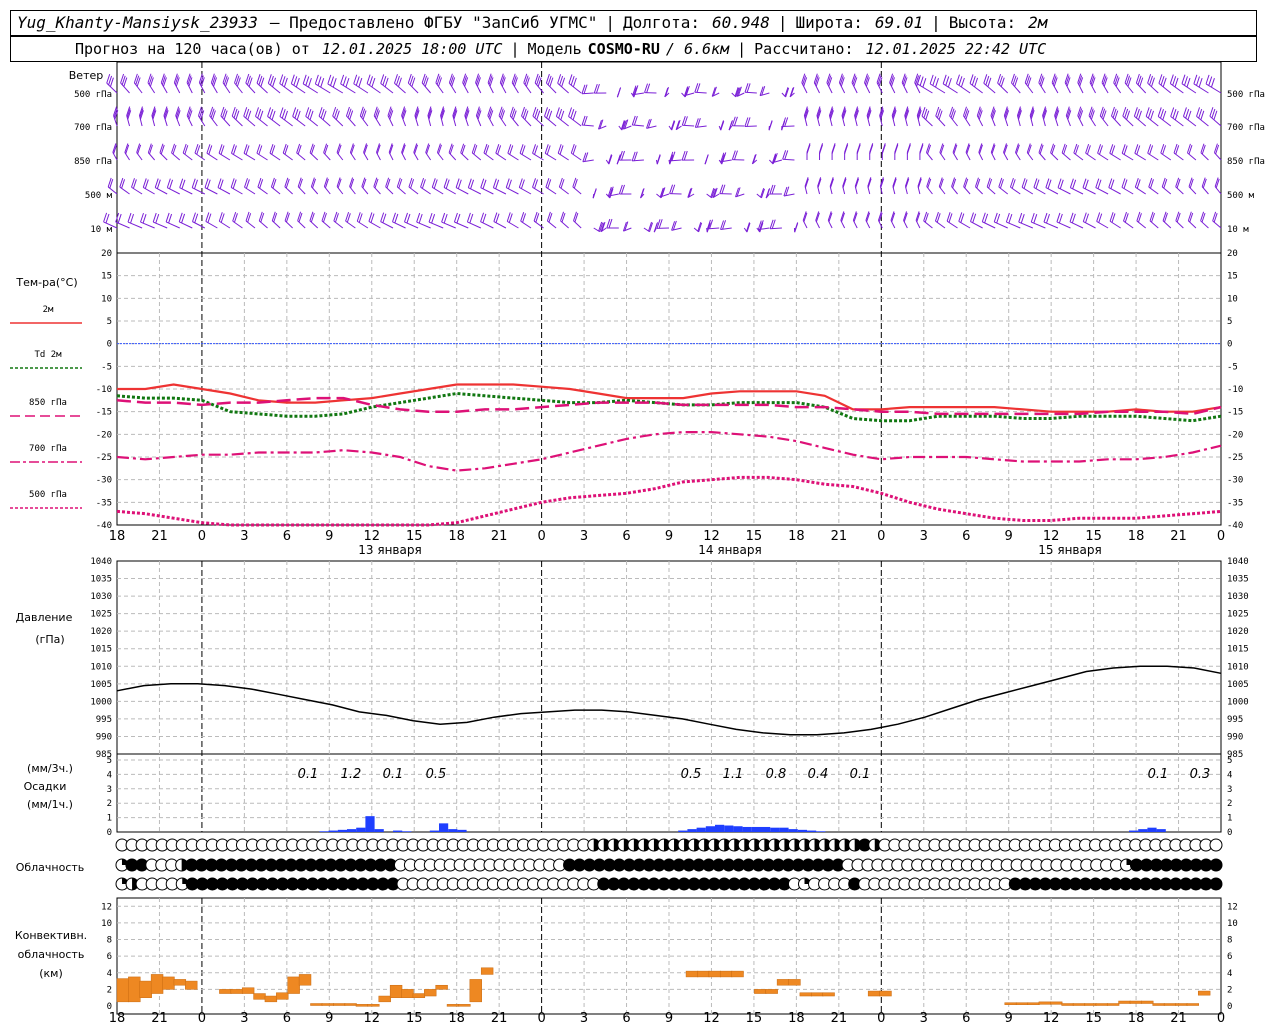 This screenshot has height=1024, width=1280. What do you see at coordinates (104, 435) in the screenshot?
I see `temp-tick-label: -20` at bounding box center [104, 435].